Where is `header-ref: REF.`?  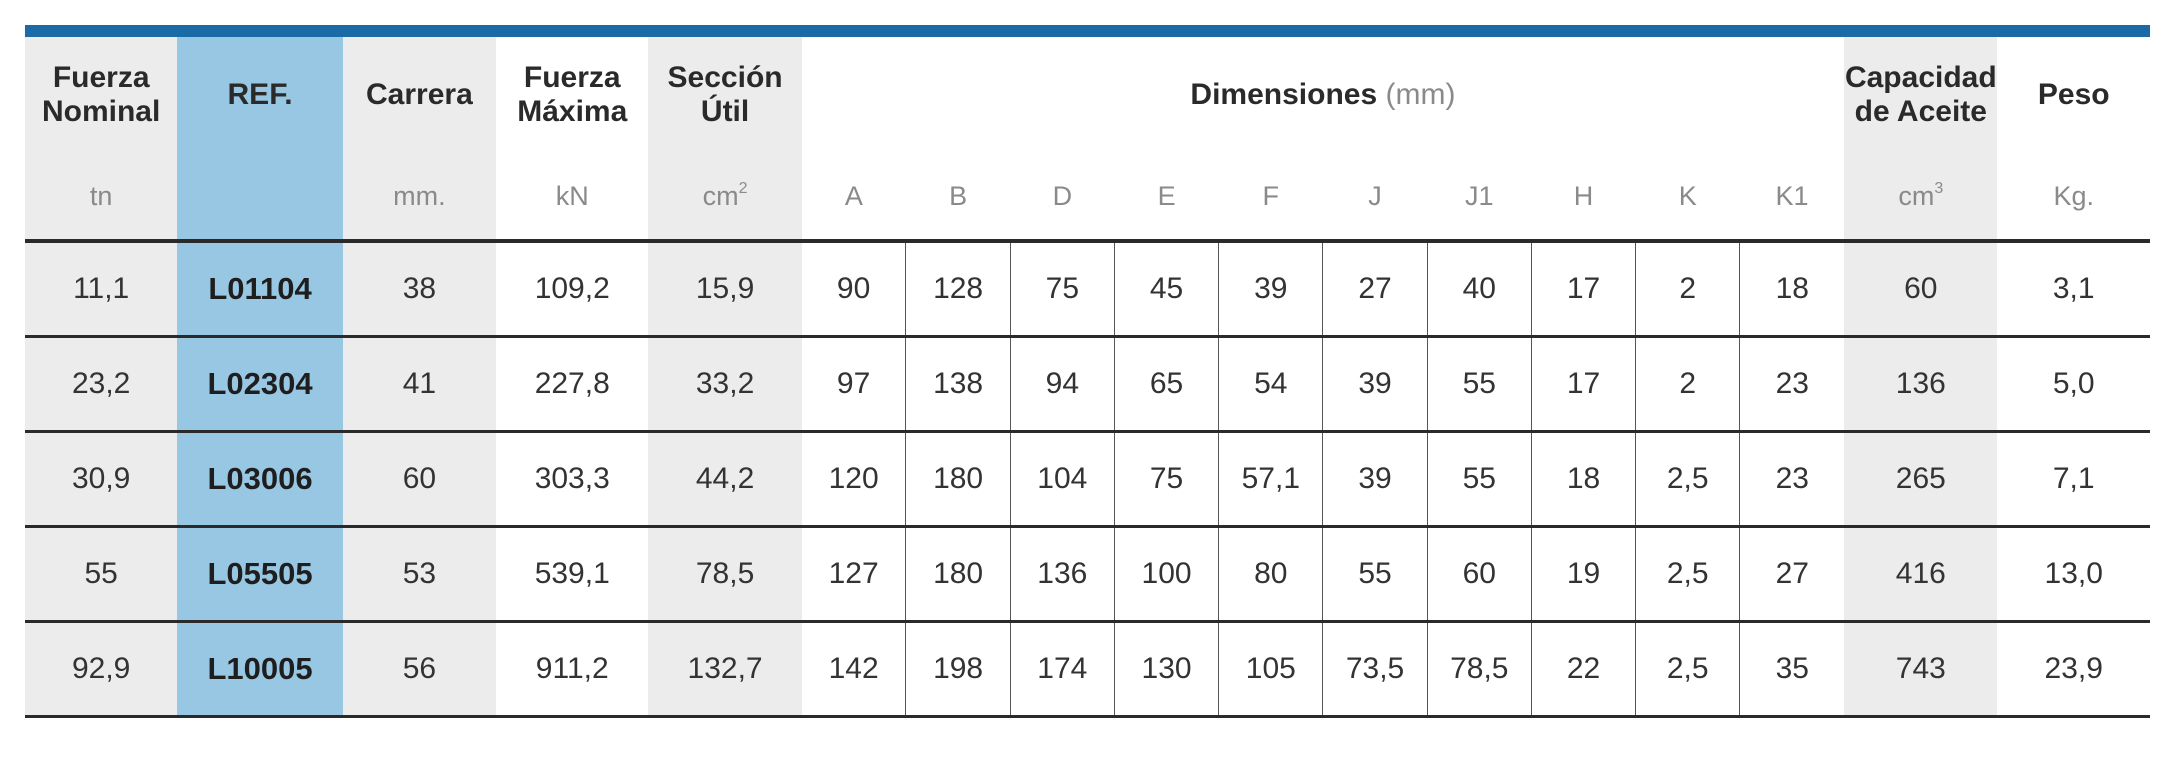
header-ref: REF. is located at coordinates (260, 95).